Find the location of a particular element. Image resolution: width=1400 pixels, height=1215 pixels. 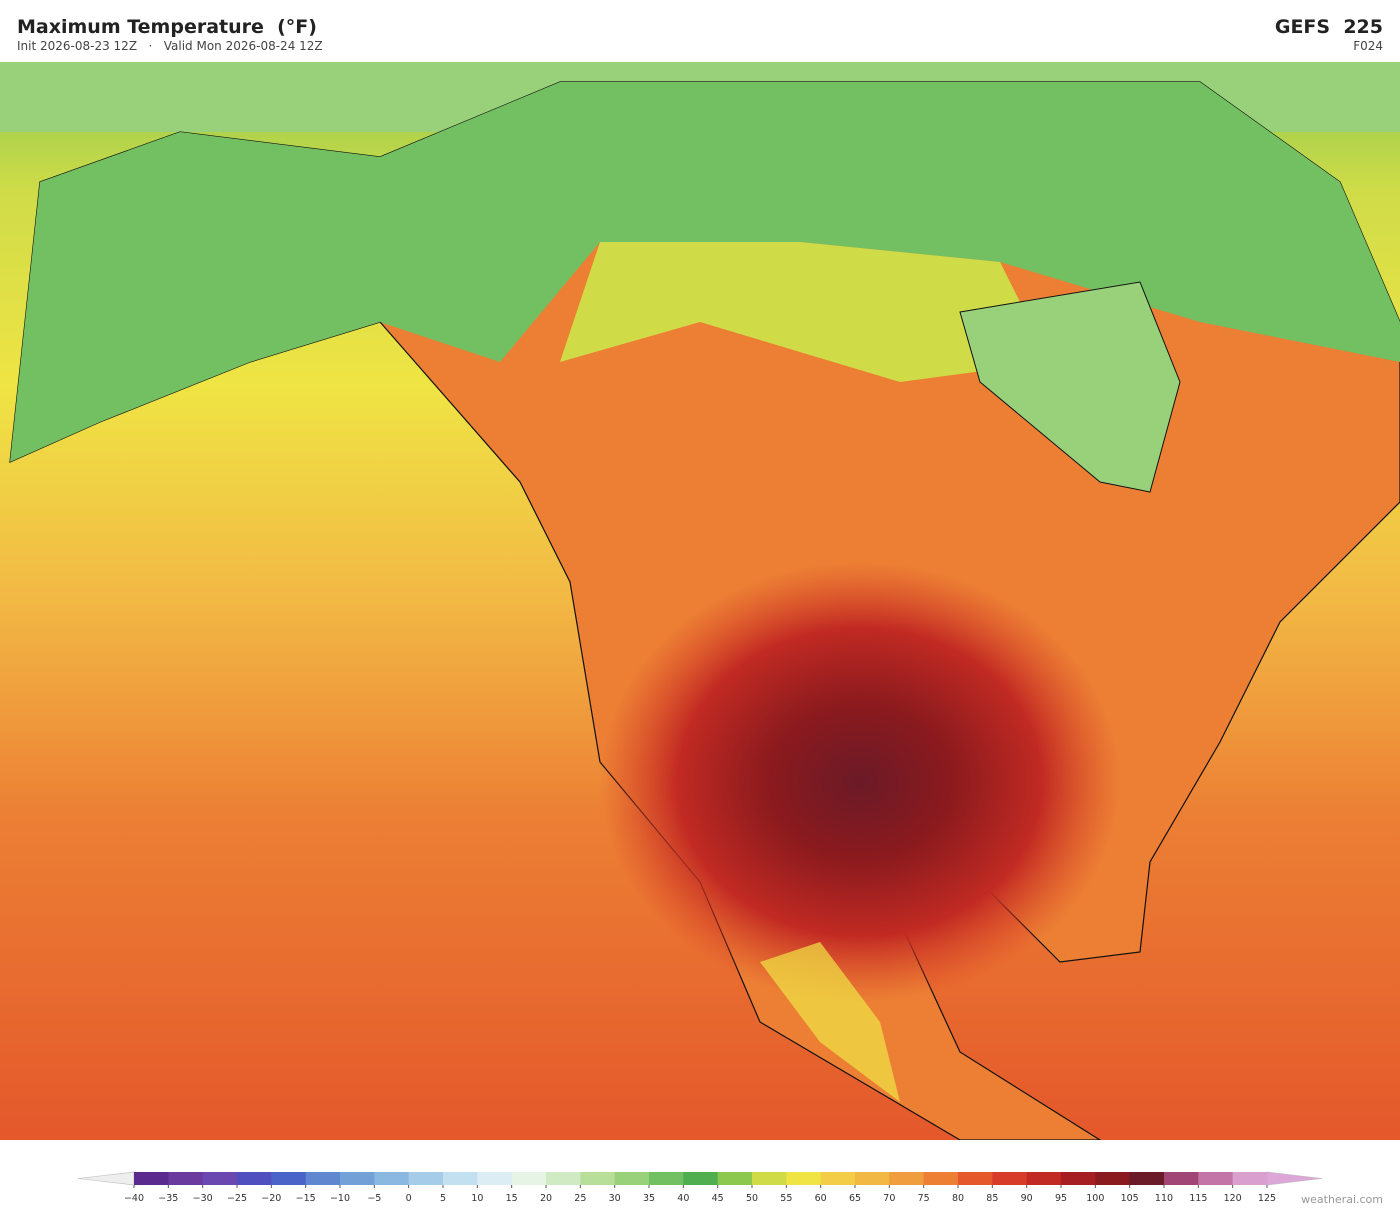

tick-label: 15 is located at coordinates (512, 1198).